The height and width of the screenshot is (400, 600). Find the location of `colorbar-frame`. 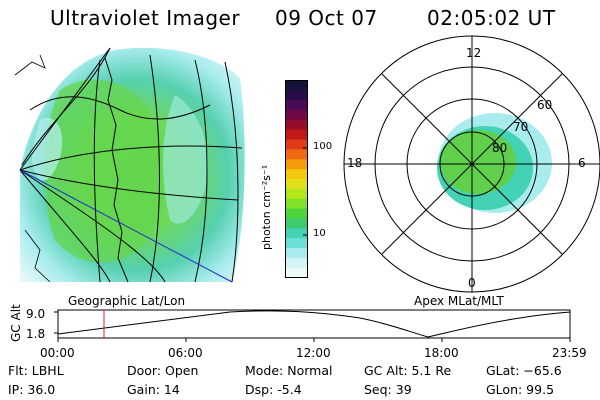

colorbar-frame is located at coordinates (296, 179).